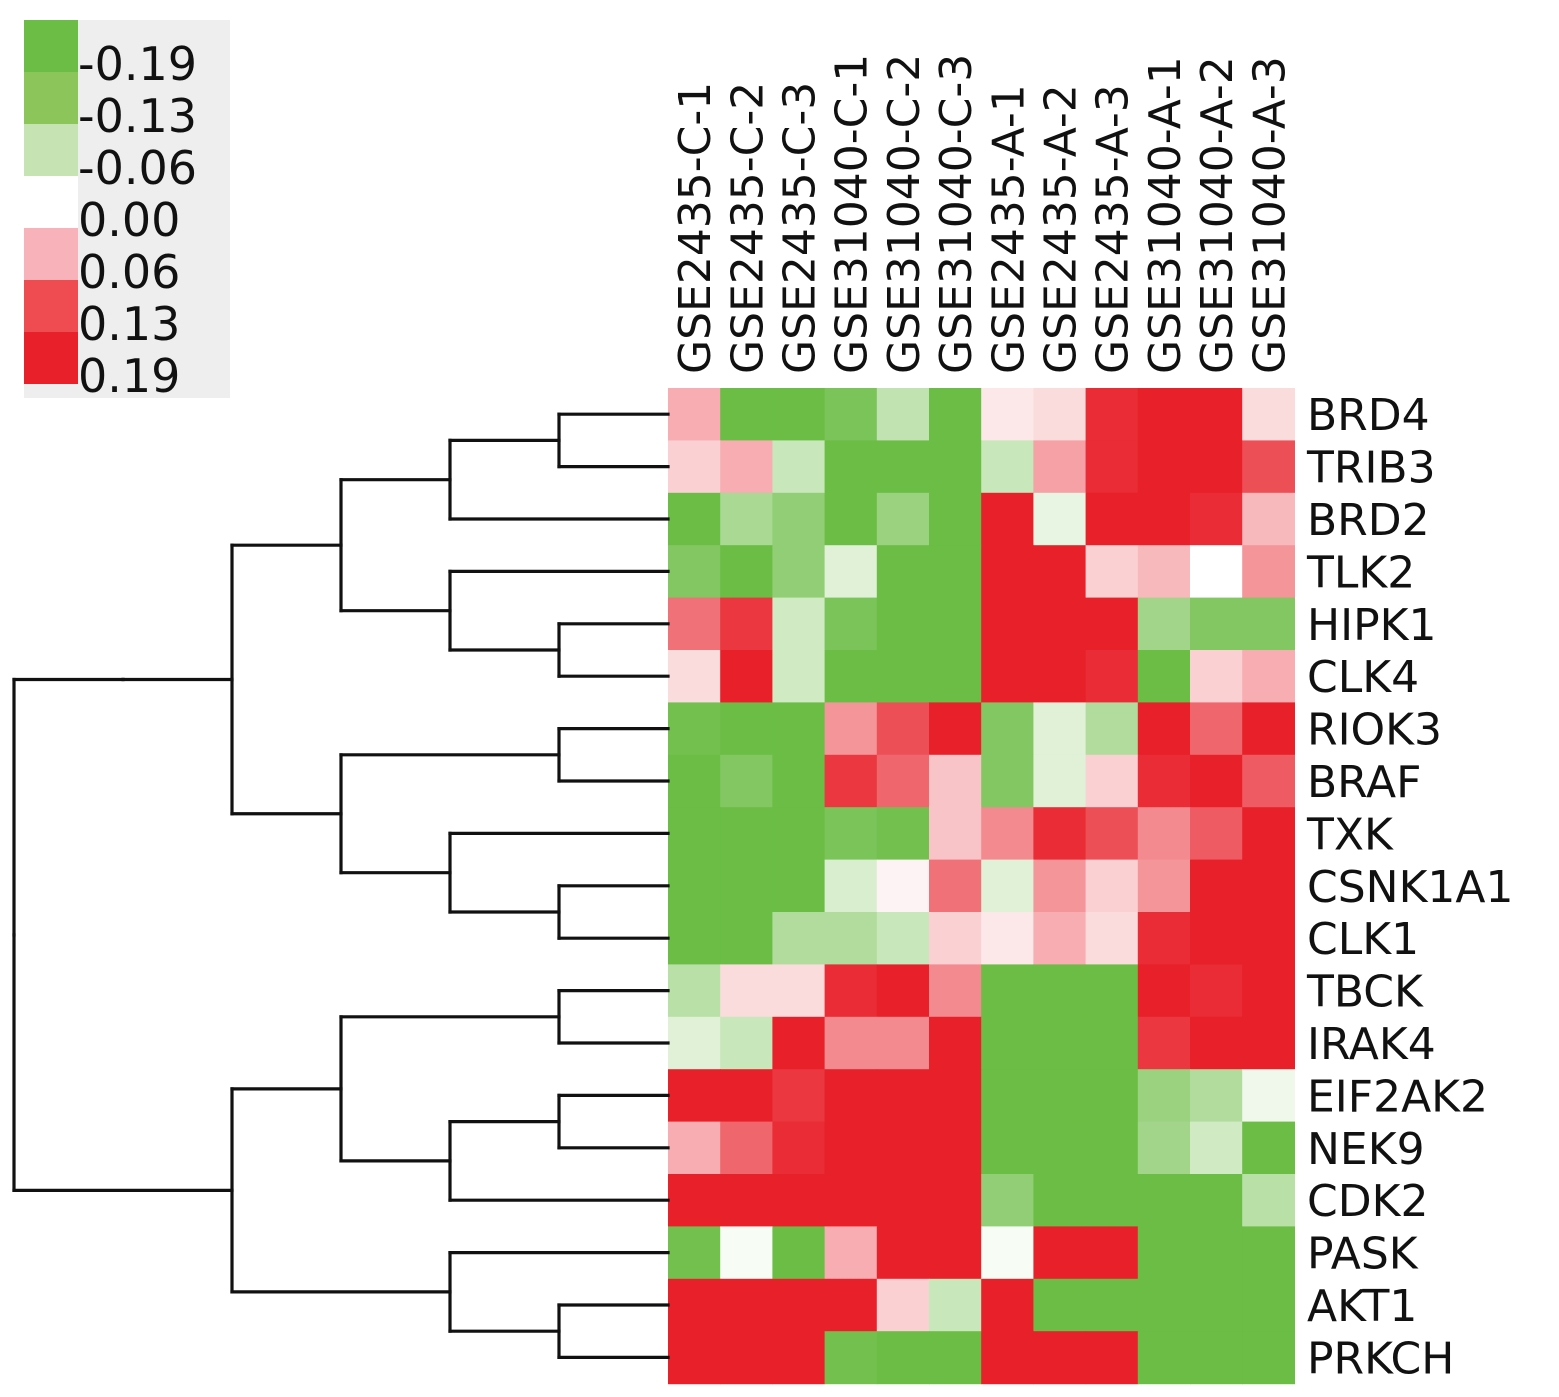 This screenshot has width=1559, height=1397. What do you see at coordinates (1366, 1149) in the screenshot?
I see `row-label: NEK9` at bounding box center [1366, 1149].